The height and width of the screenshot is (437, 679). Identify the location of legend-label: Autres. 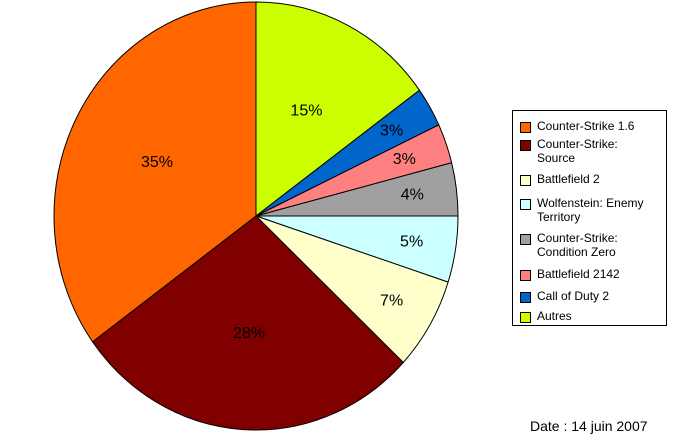
(554, 316).